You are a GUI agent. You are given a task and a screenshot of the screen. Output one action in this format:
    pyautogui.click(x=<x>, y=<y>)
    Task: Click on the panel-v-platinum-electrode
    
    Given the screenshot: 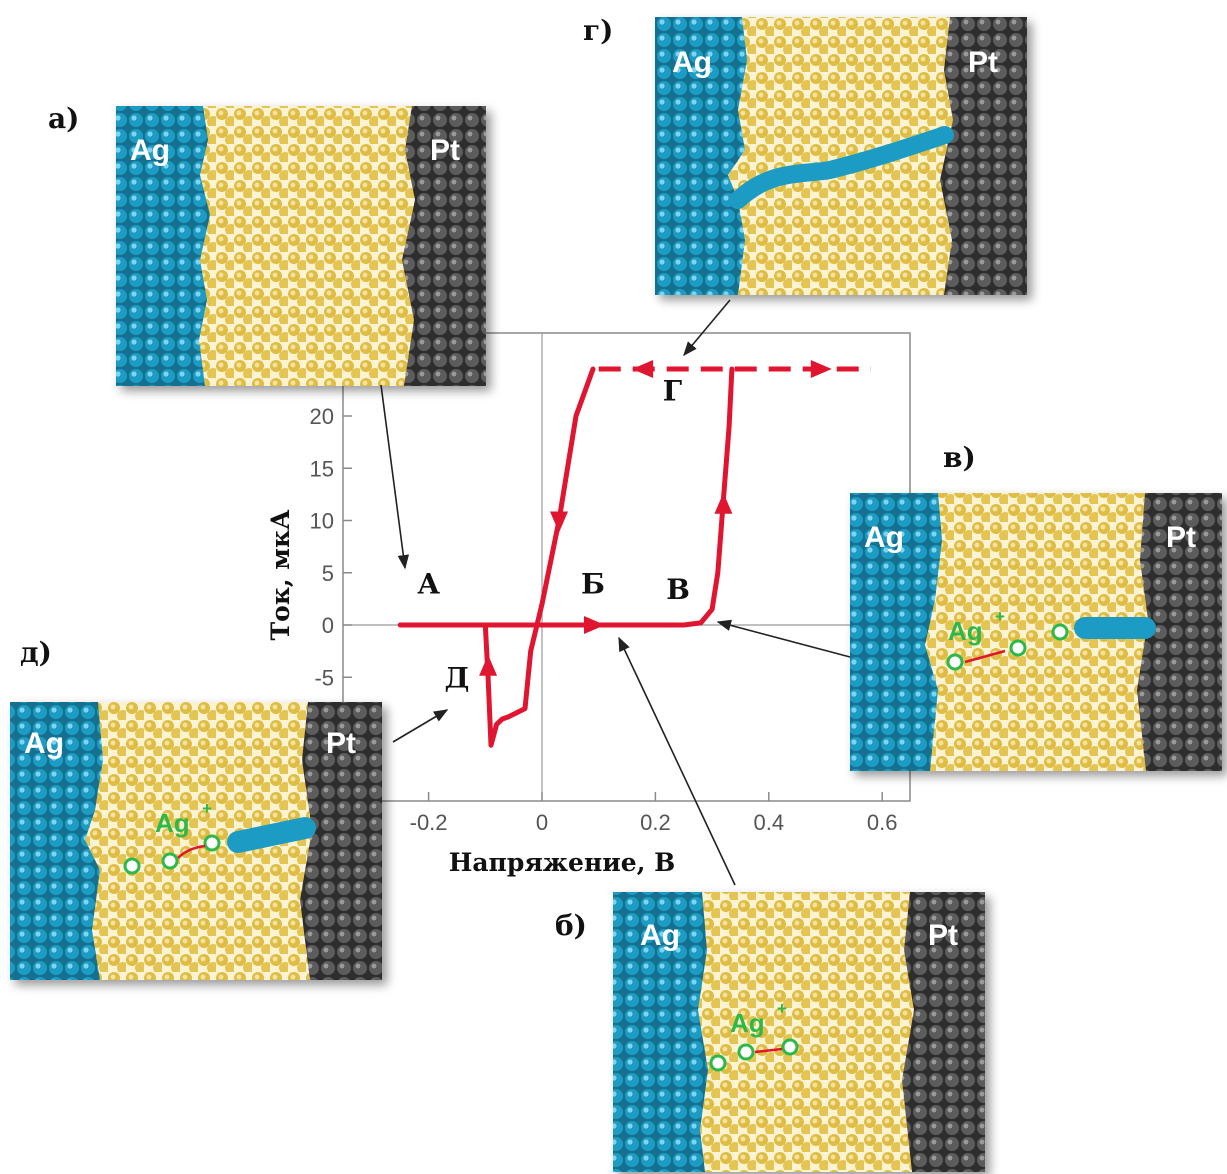 What is the action you would take?
    pyautogui.click(x=1179, y=632)
    